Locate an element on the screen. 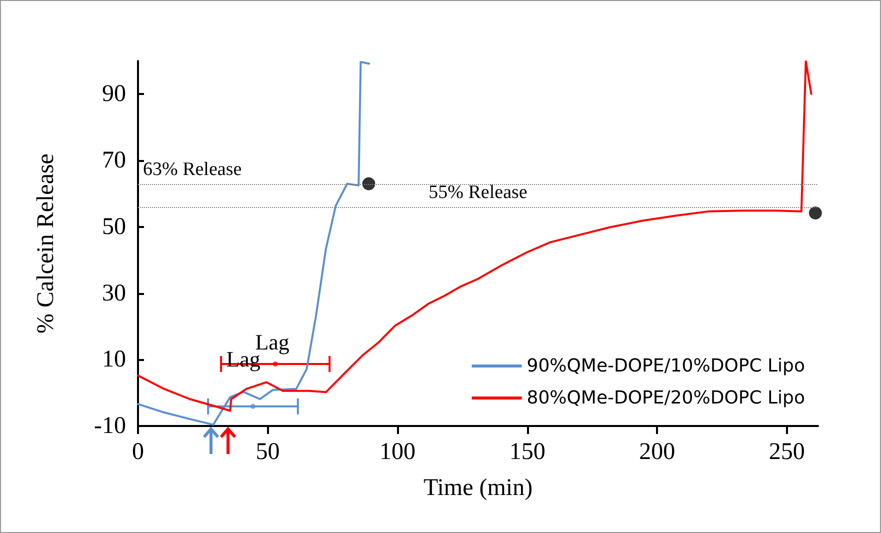  y-axis-title: % Calcein Release is located at coordinates (46, 244).